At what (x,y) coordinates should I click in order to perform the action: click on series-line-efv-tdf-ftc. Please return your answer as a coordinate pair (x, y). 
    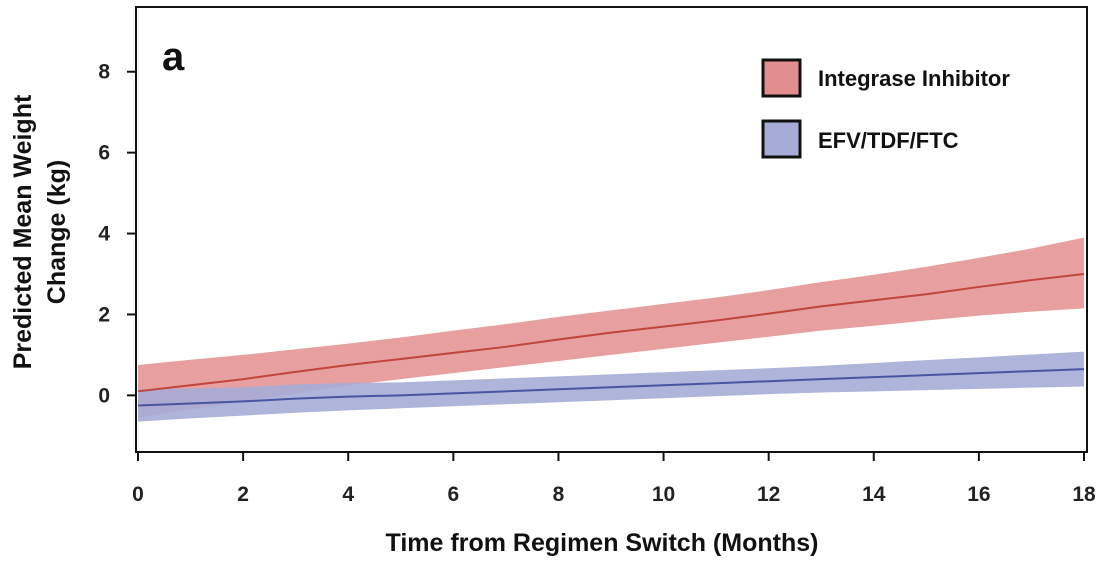
    Looking at the image, I should click on (611, 387).